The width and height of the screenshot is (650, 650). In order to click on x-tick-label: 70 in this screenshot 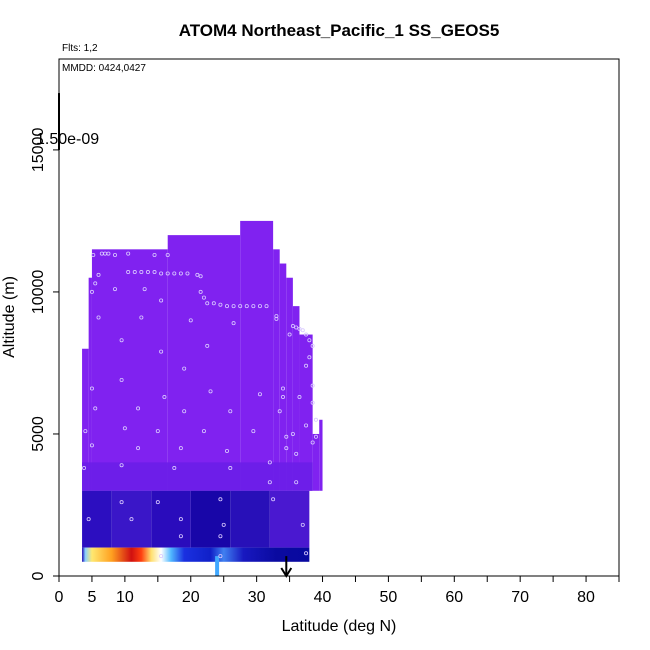, I will do `click(520, 597)`.